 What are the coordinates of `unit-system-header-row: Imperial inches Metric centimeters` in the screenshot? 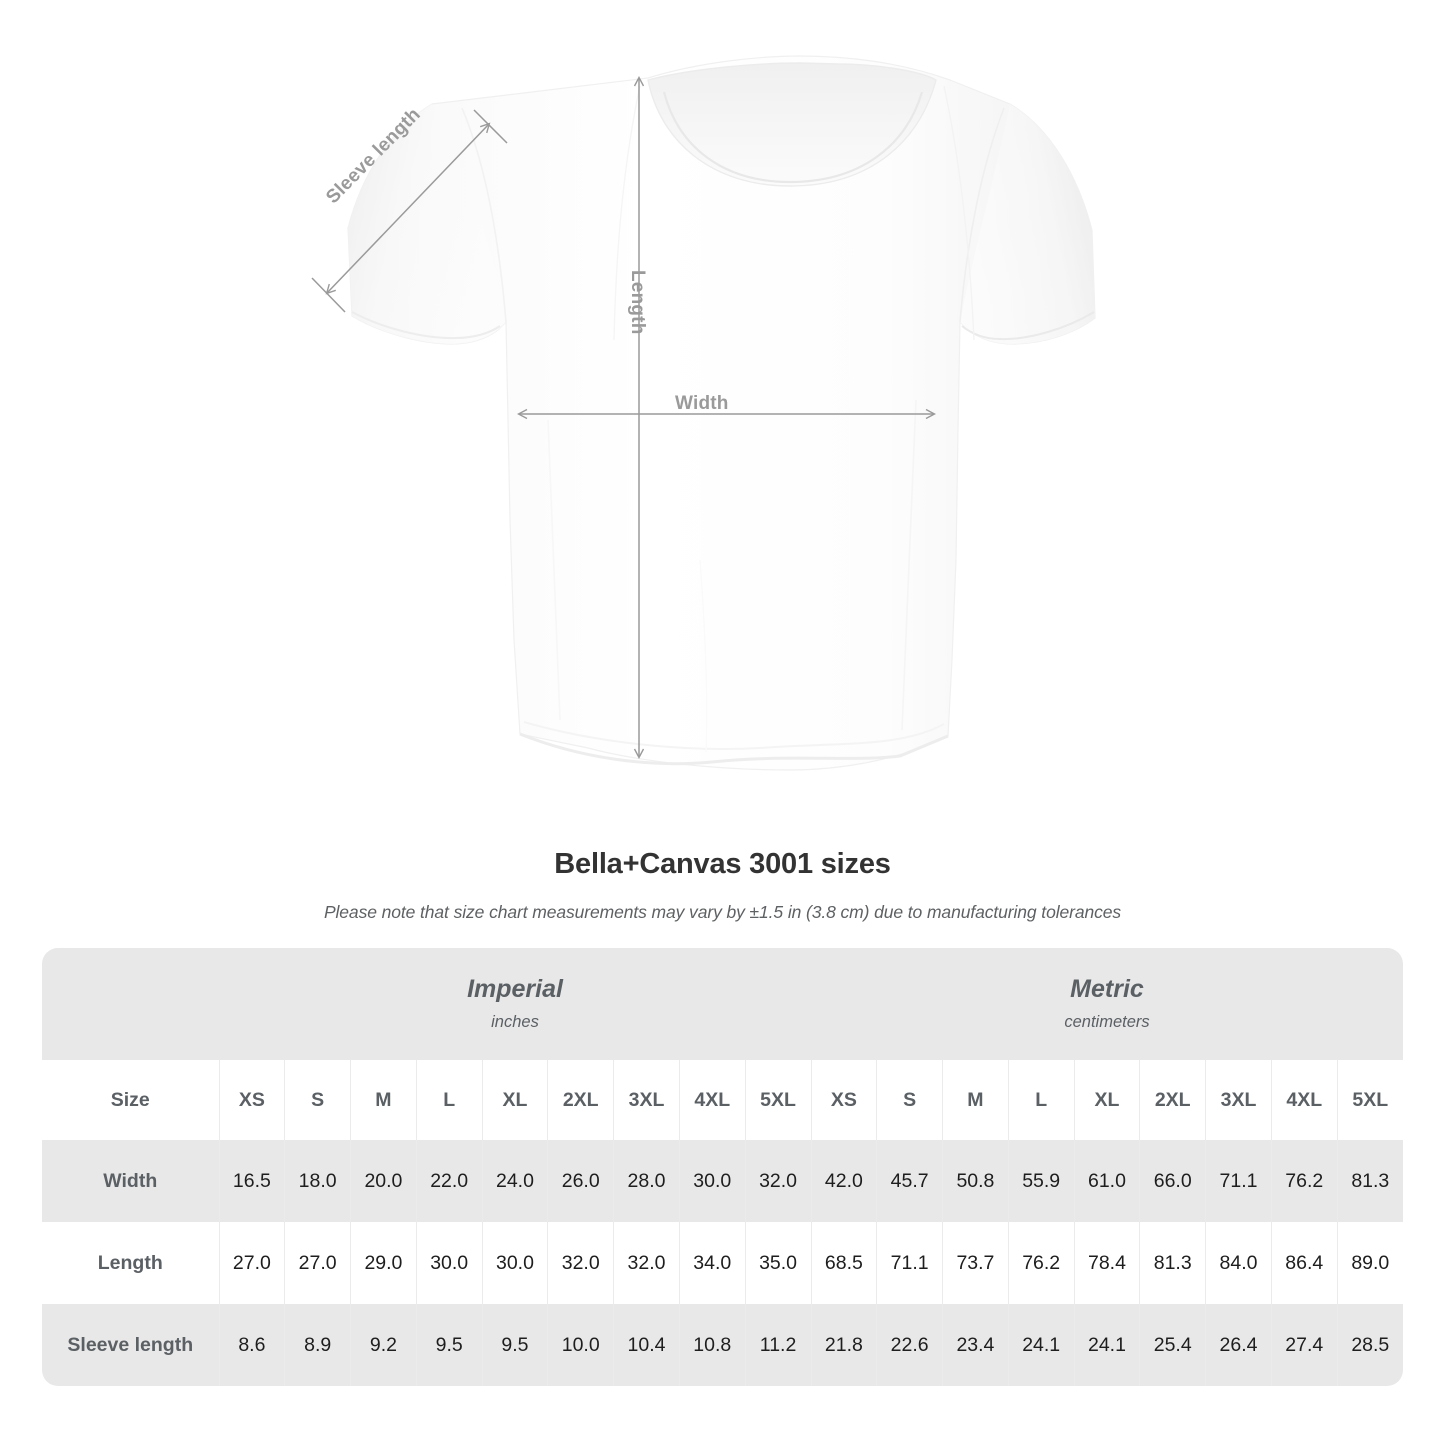 It's located at (722, 1004).